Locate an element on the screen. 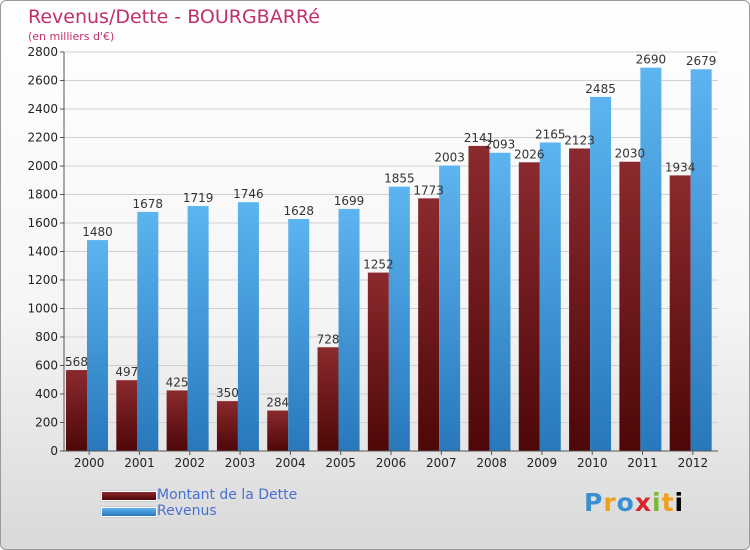 The image size is (750, 550). legend-label-revenus: Revenus is located at coordinates (187, 511).